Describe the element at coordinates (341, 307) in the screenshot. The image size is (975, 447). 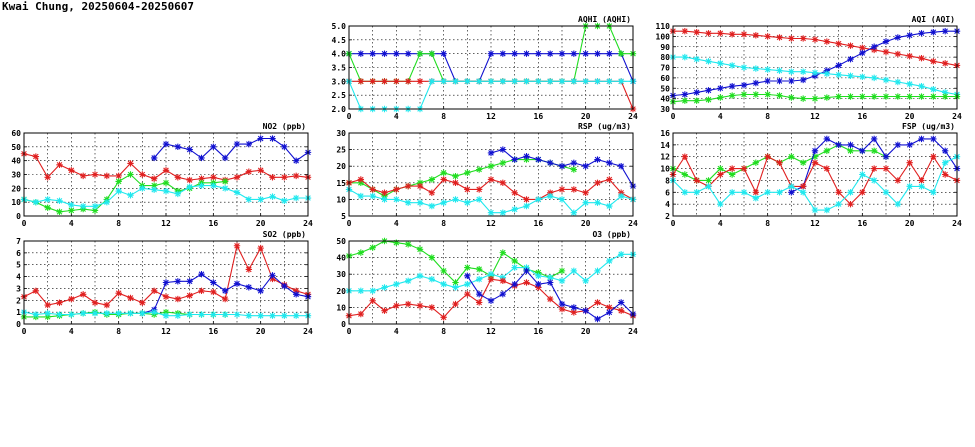
I see `y-tick-label: 10` at that location.